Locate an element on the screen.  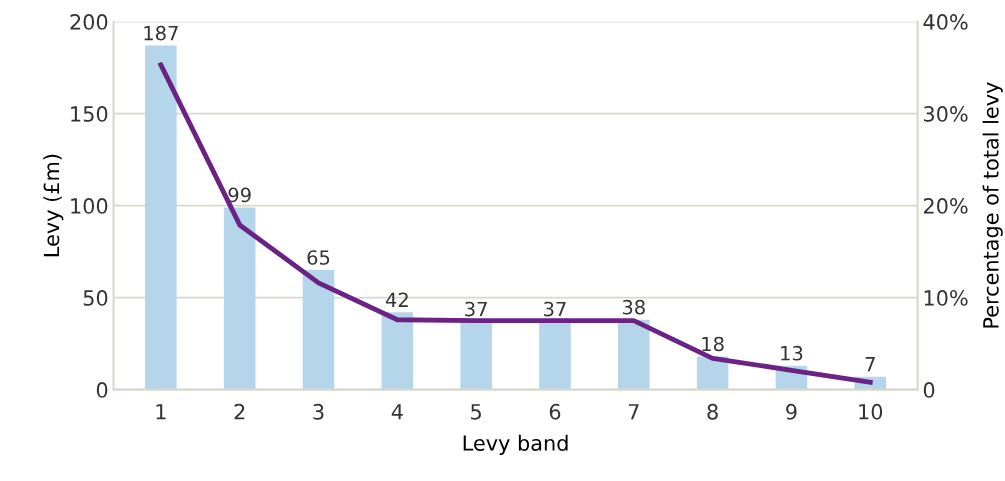
y-tick-label: 150 is located at coordinates (89, 114).